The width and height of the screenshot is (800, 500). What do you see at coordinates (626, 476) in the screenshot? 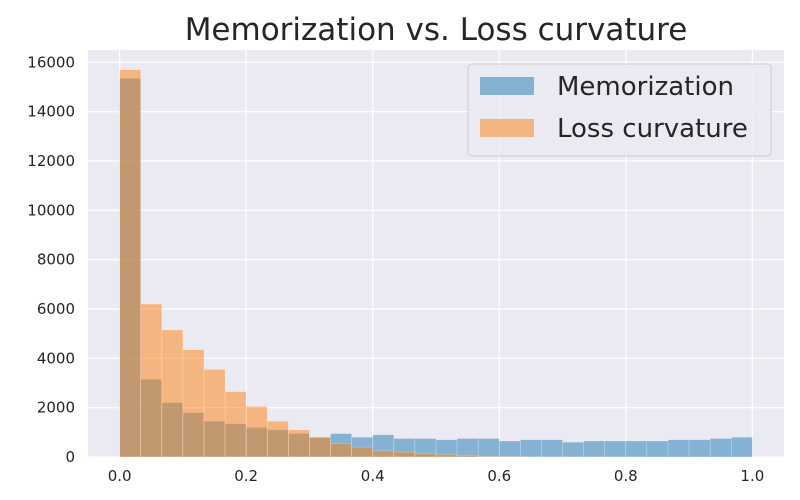
I see `x-tick-label: 0.8` at bounding box center [626, 476].